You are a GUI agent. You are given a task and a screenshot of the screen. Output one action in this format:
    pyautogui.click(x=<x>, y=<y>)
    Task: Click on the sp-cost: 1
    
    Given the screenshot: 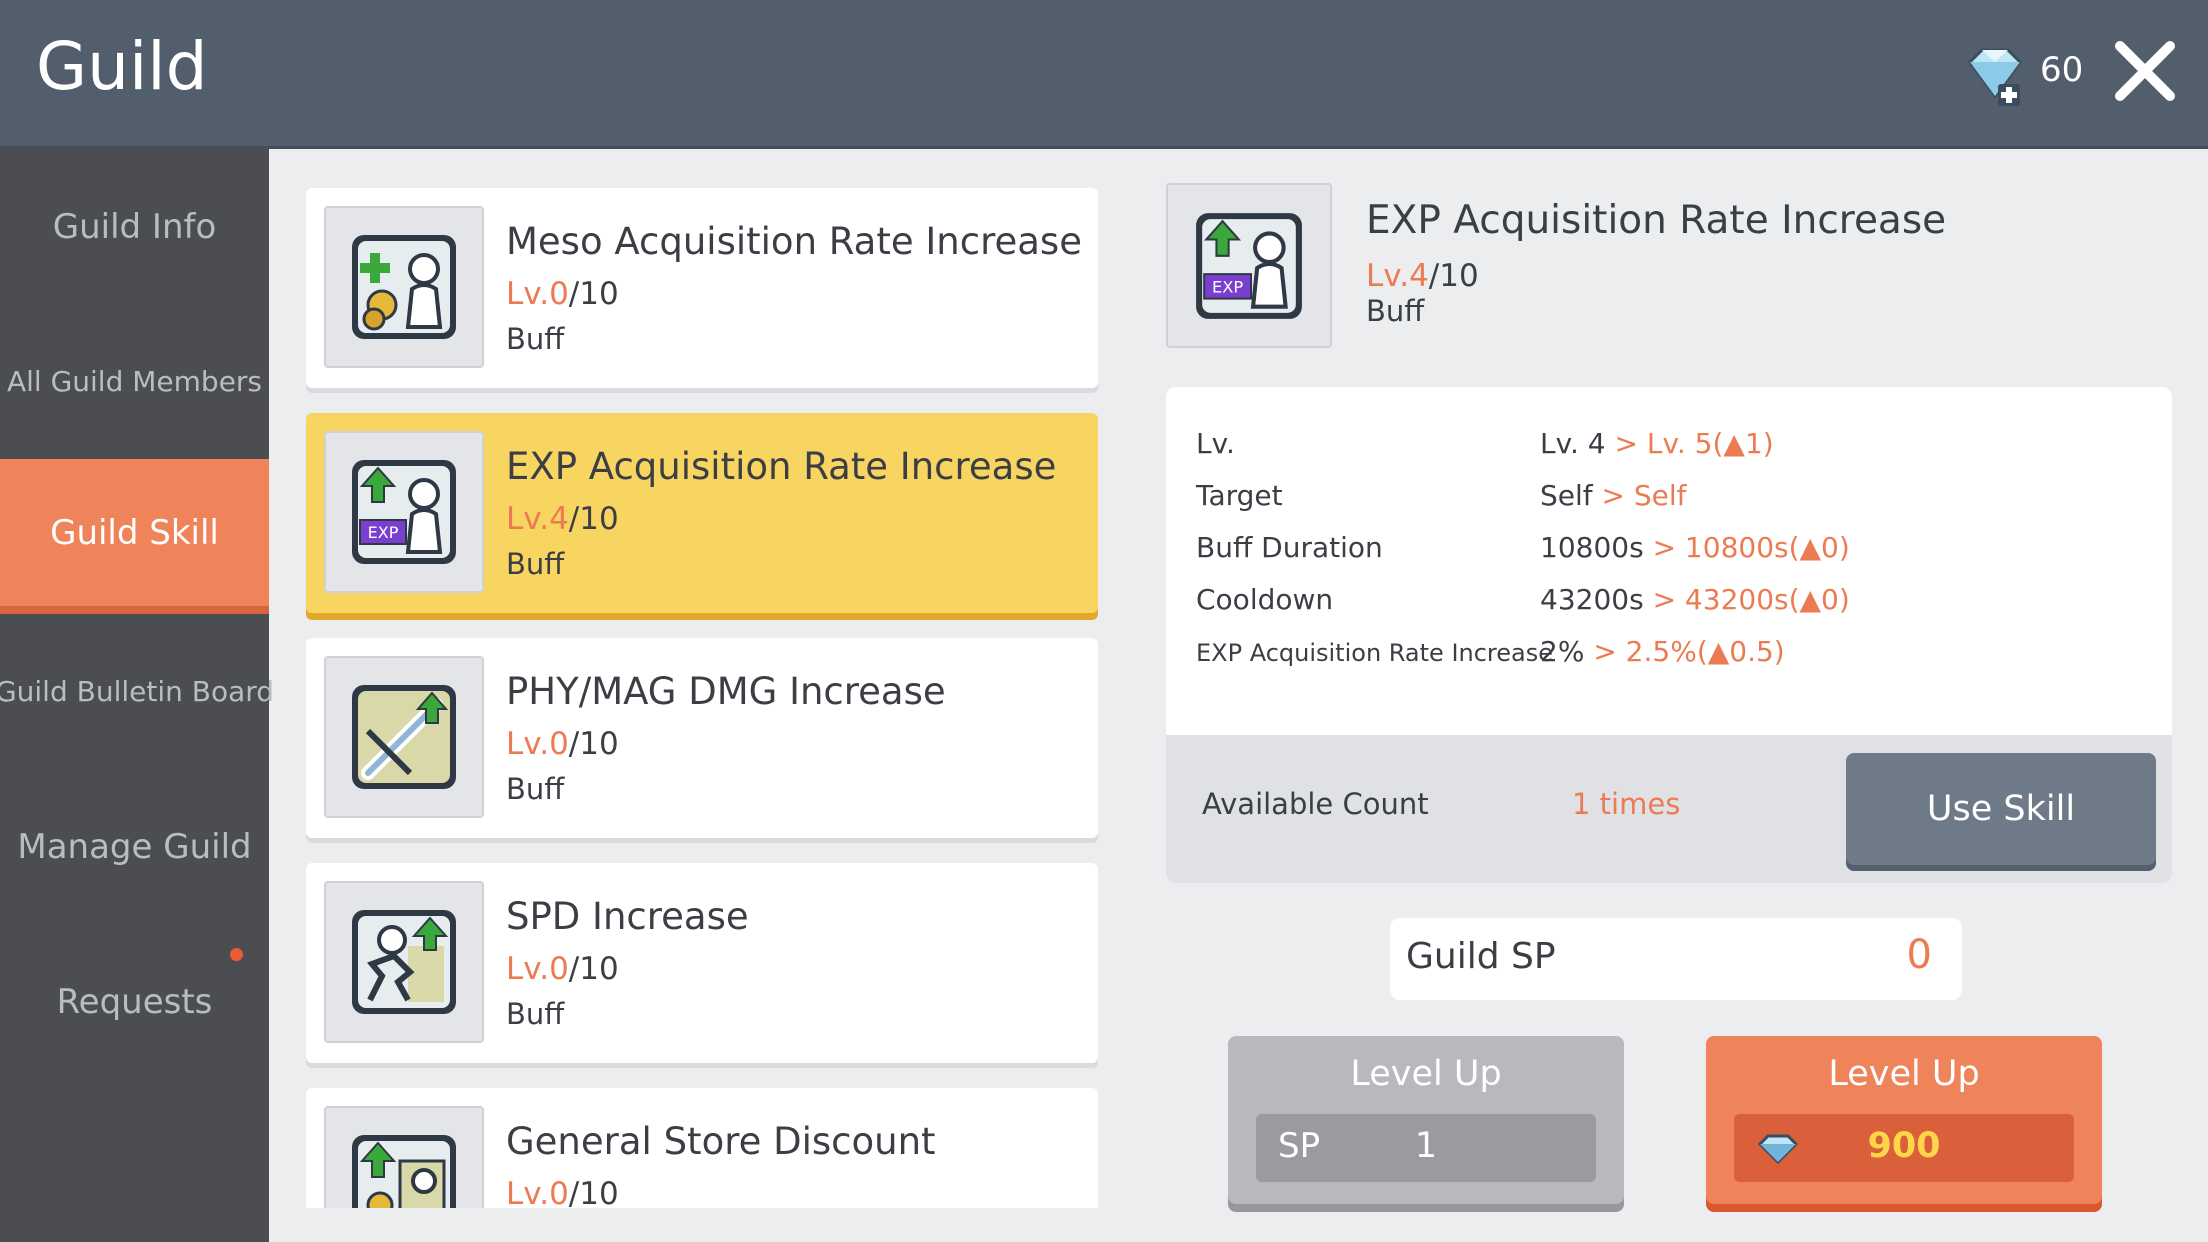 What is the action you would take?
    pyautogui.click(x=1426, y=1146)
    